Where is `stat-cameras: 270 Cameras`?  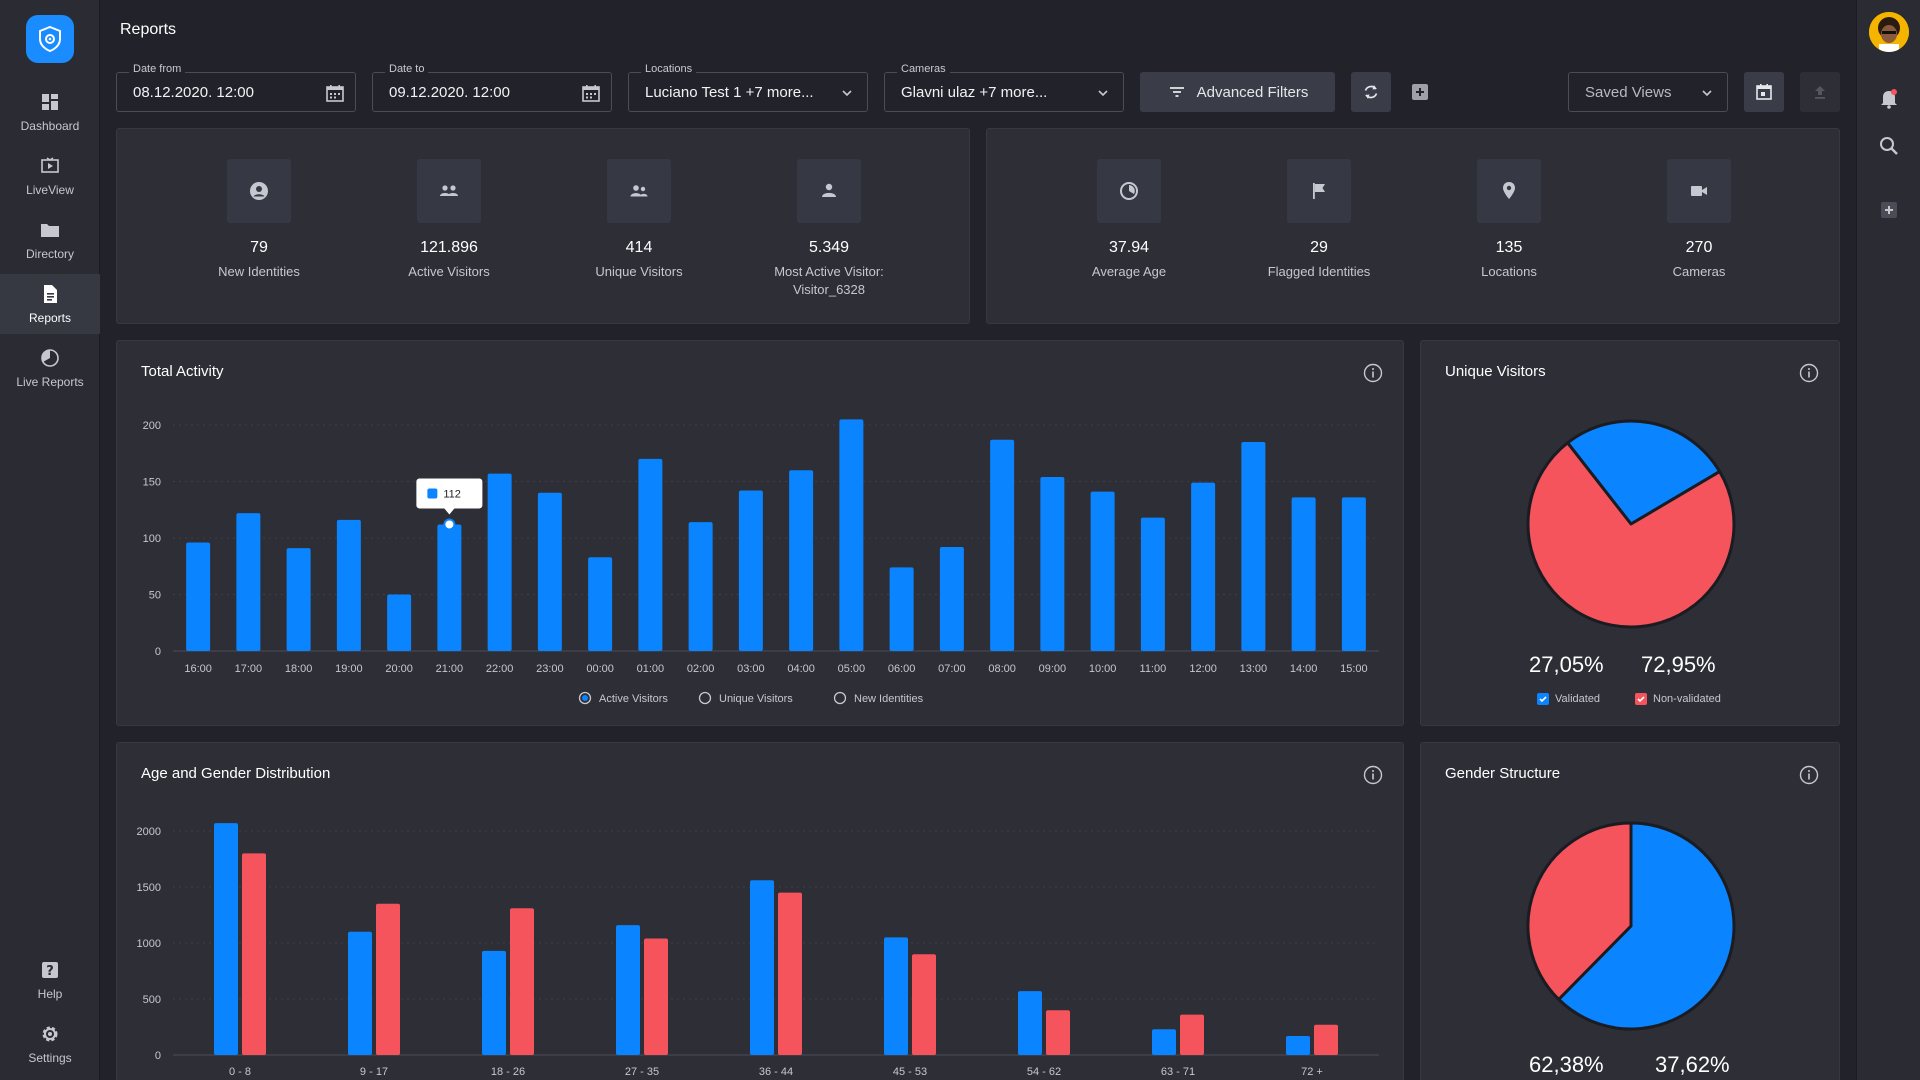
stat-cameras: 270 Cameras is located at coordinates (1699, 205).